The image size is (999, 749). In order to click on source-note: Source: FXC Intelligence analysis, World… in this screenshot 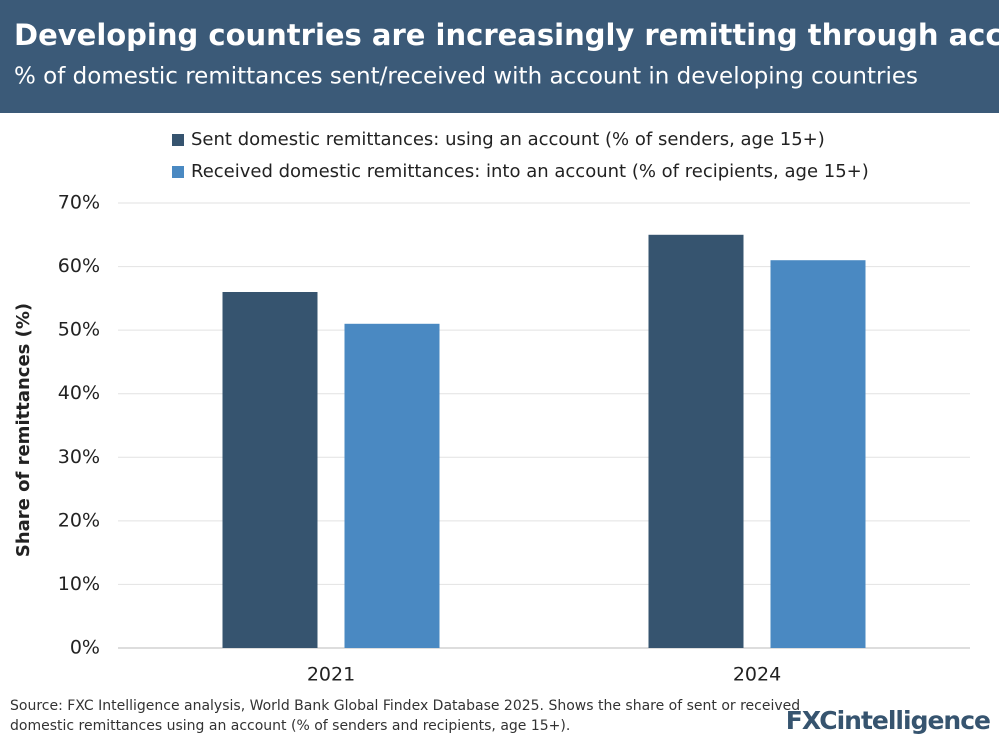, I will do `click(405, 706)`.